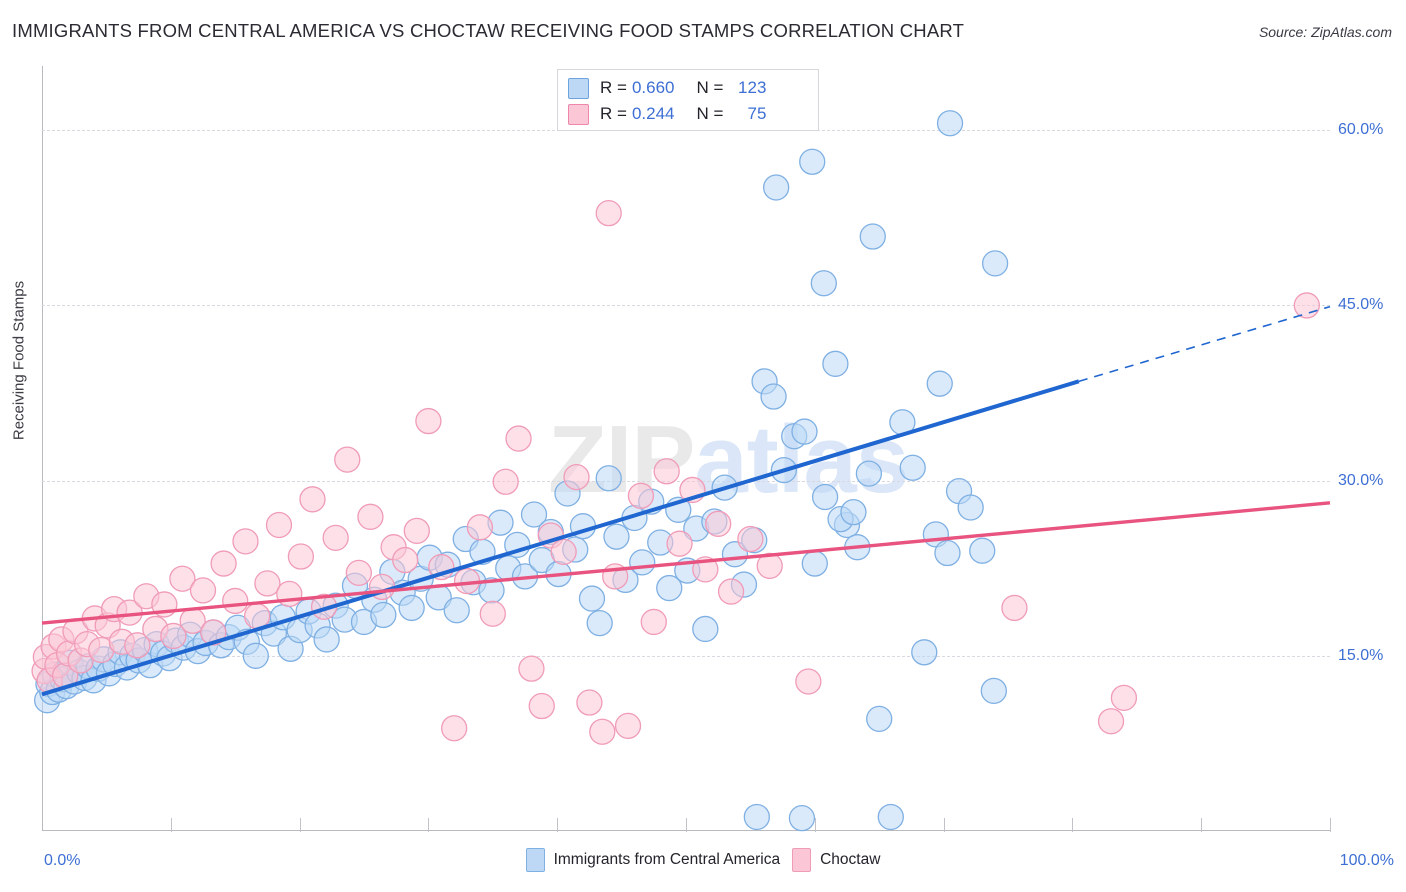  What do you see at coordinates (802, 860) in the screenshot?
I see `series-swatch-pink` at bounding box center [802, 860].